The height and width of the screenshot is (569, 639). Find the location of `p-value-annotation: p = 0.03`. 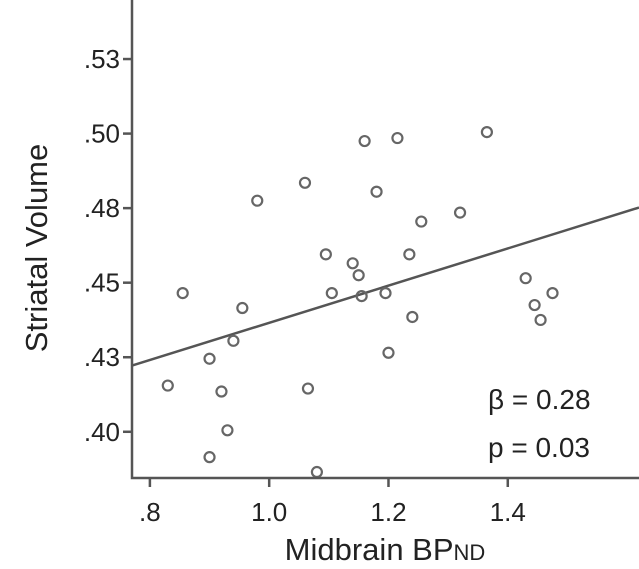

p-value-annotation: p = 0.03 is located at coordinates (539, 447).